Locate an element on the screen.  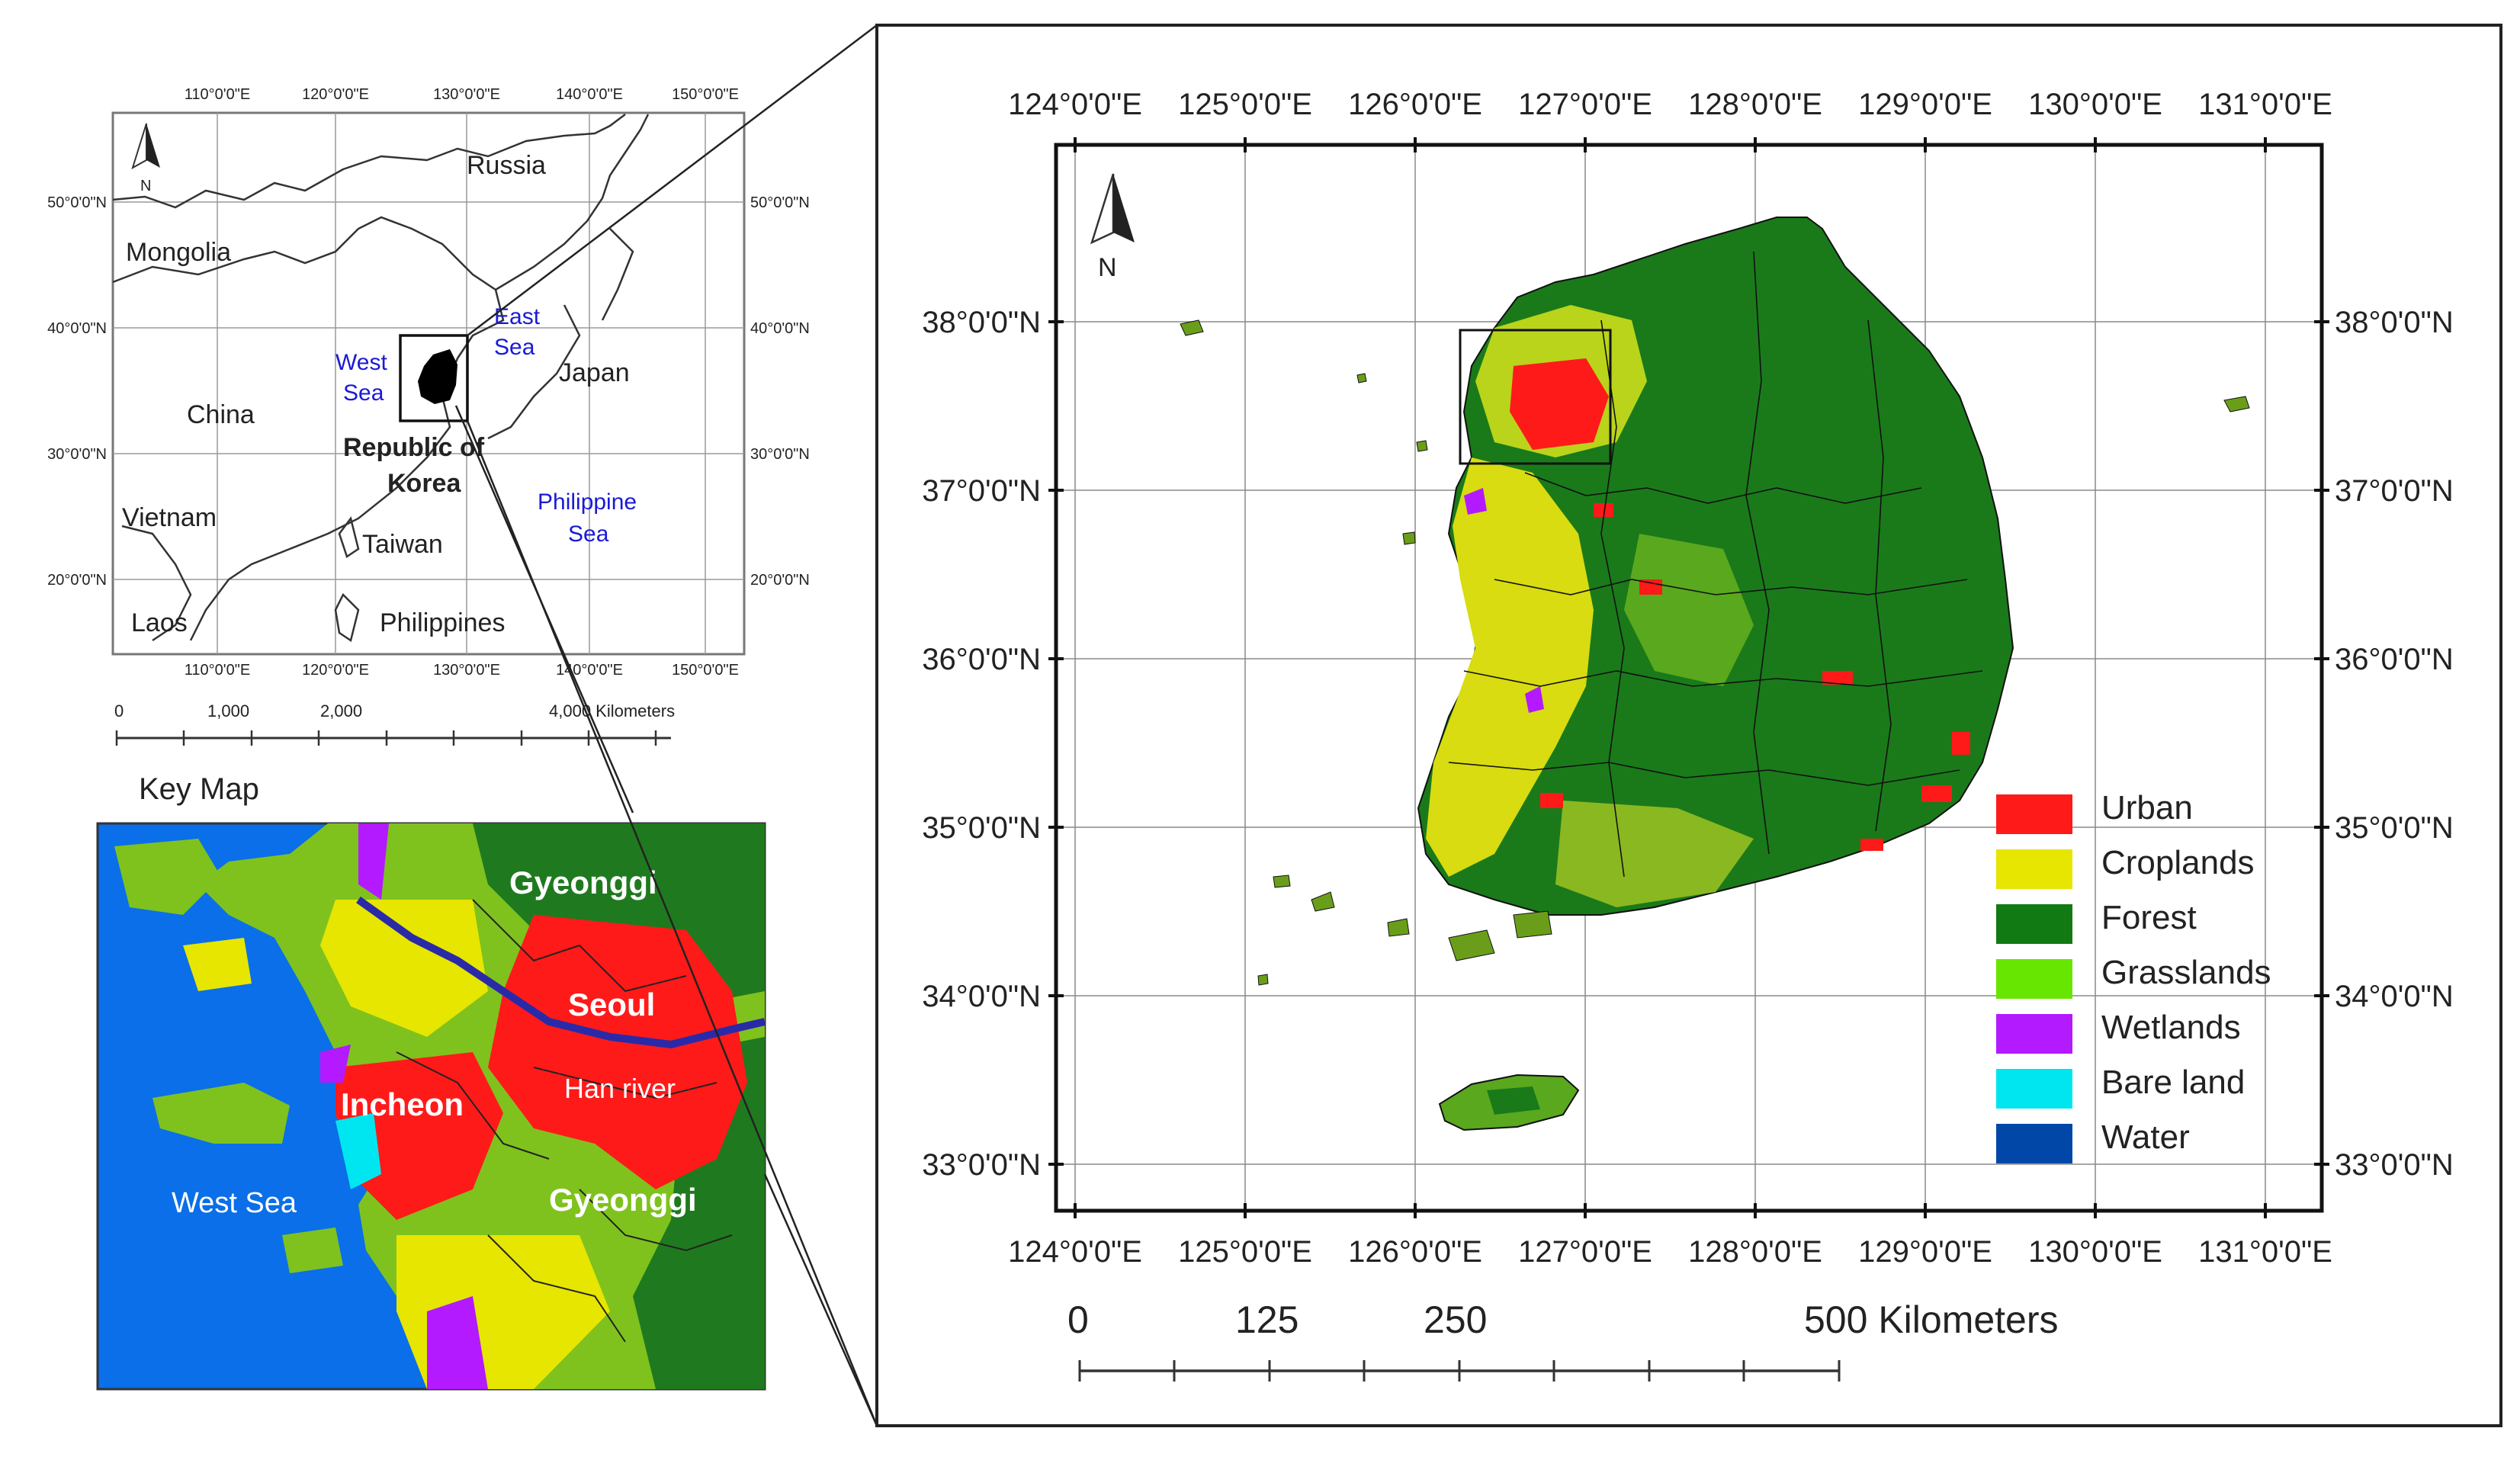
legend-label-water: Water is located at coordinates (2145, 1137).